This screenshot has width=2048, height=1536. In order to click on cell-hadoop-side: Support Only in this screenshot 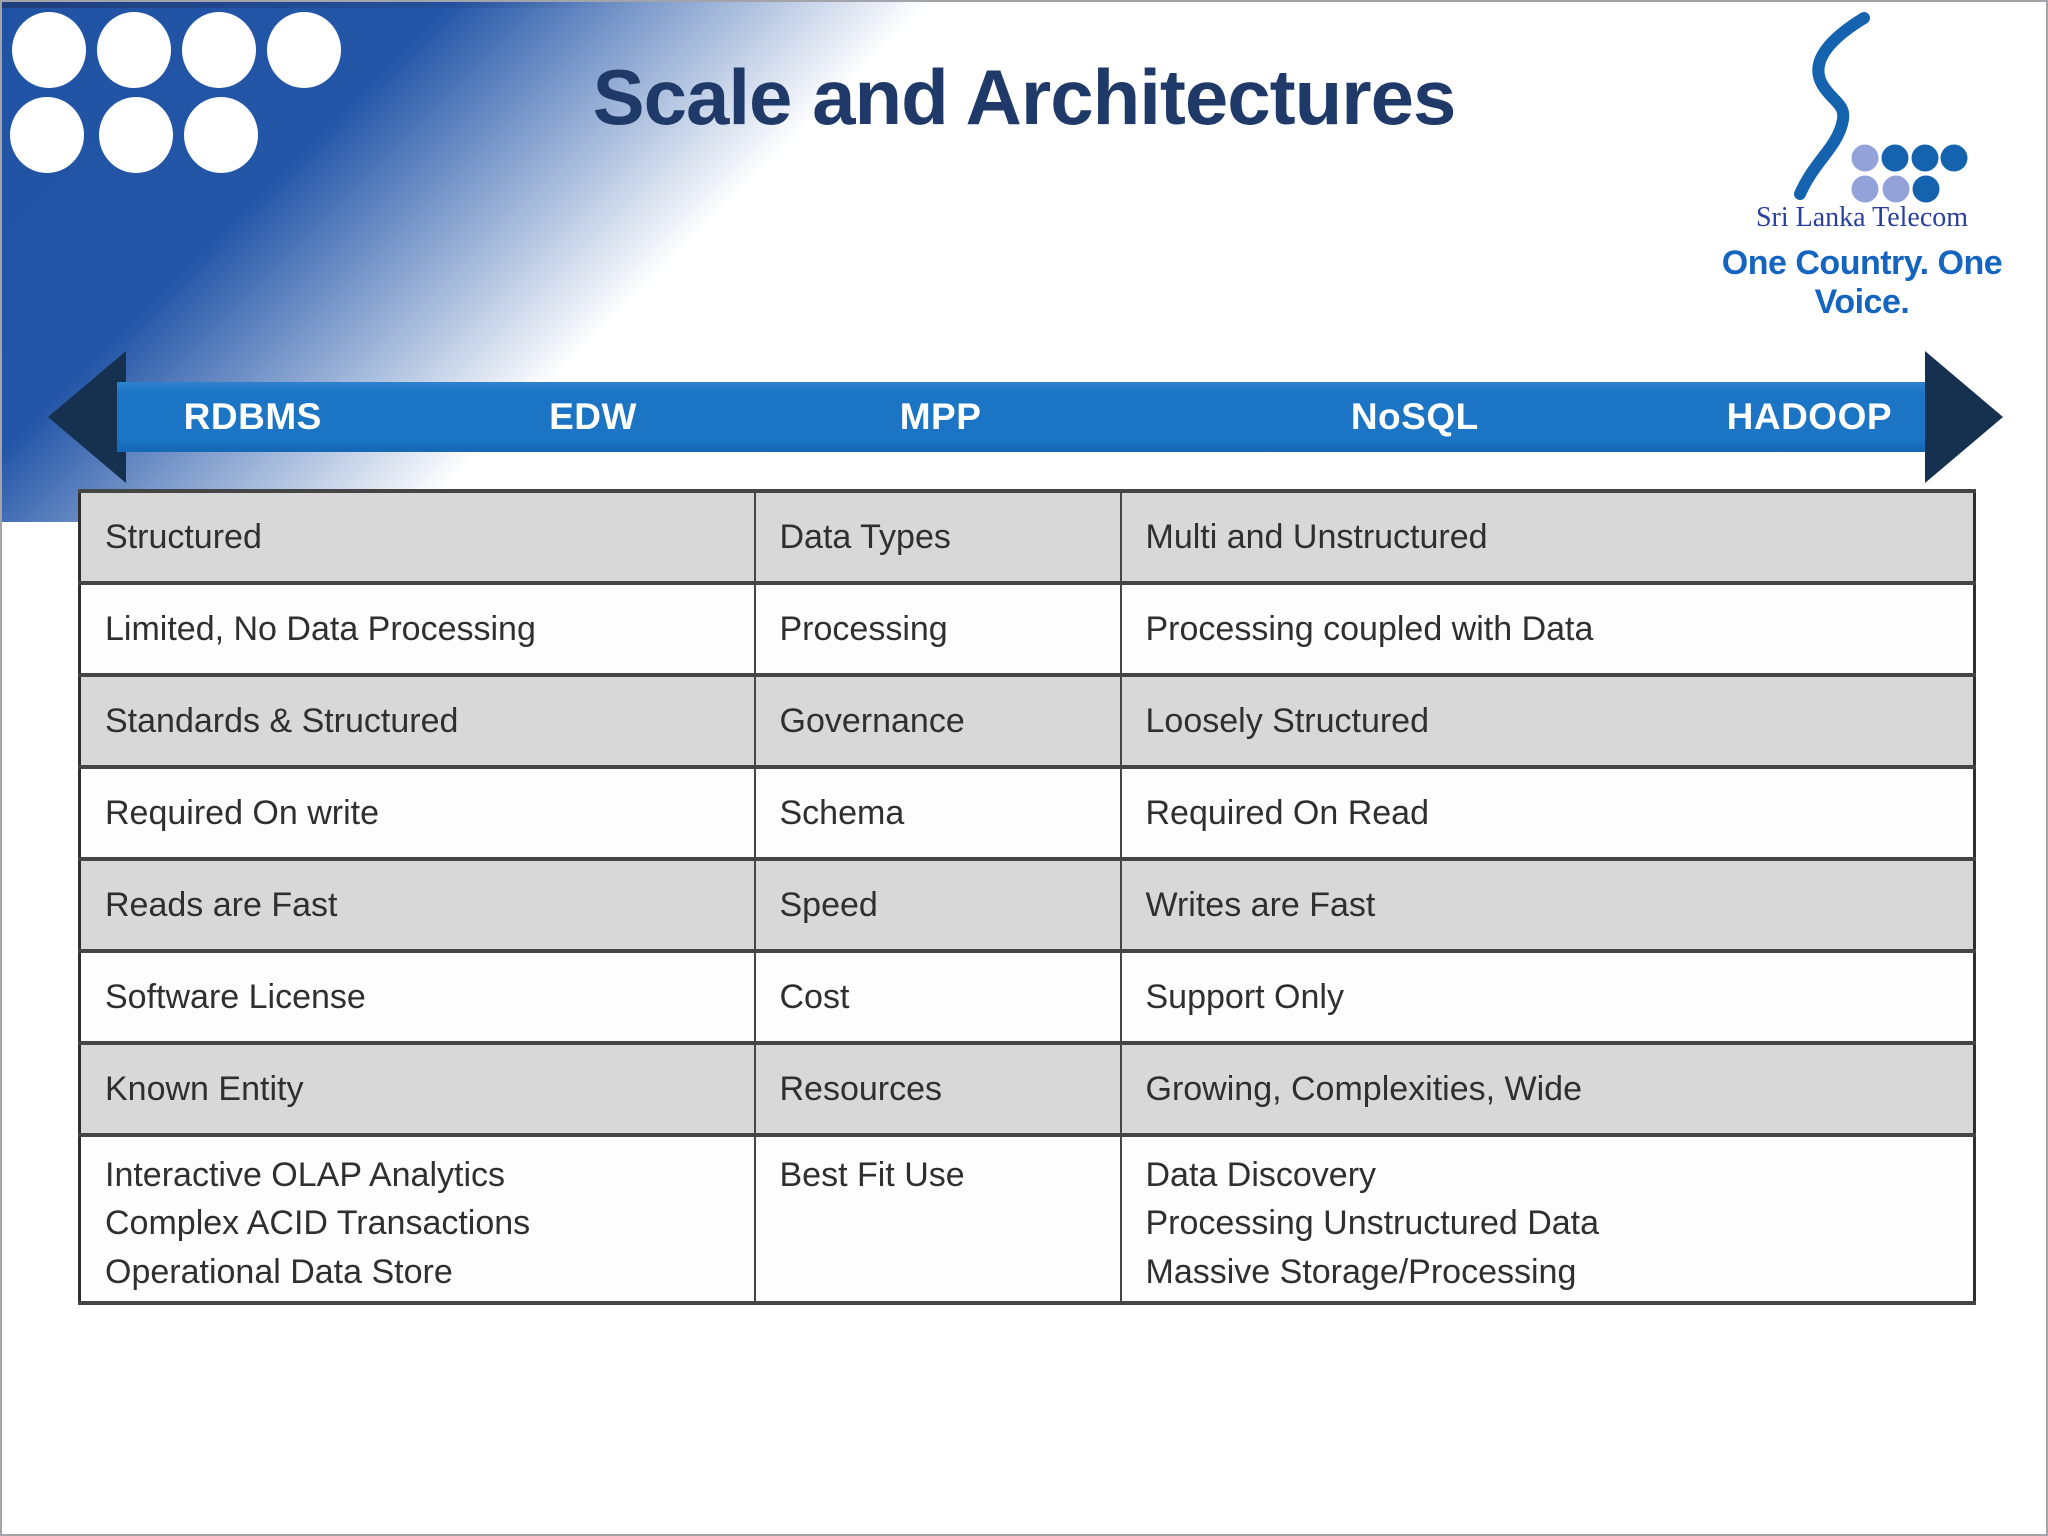, I will do `click(1547, 997)`.